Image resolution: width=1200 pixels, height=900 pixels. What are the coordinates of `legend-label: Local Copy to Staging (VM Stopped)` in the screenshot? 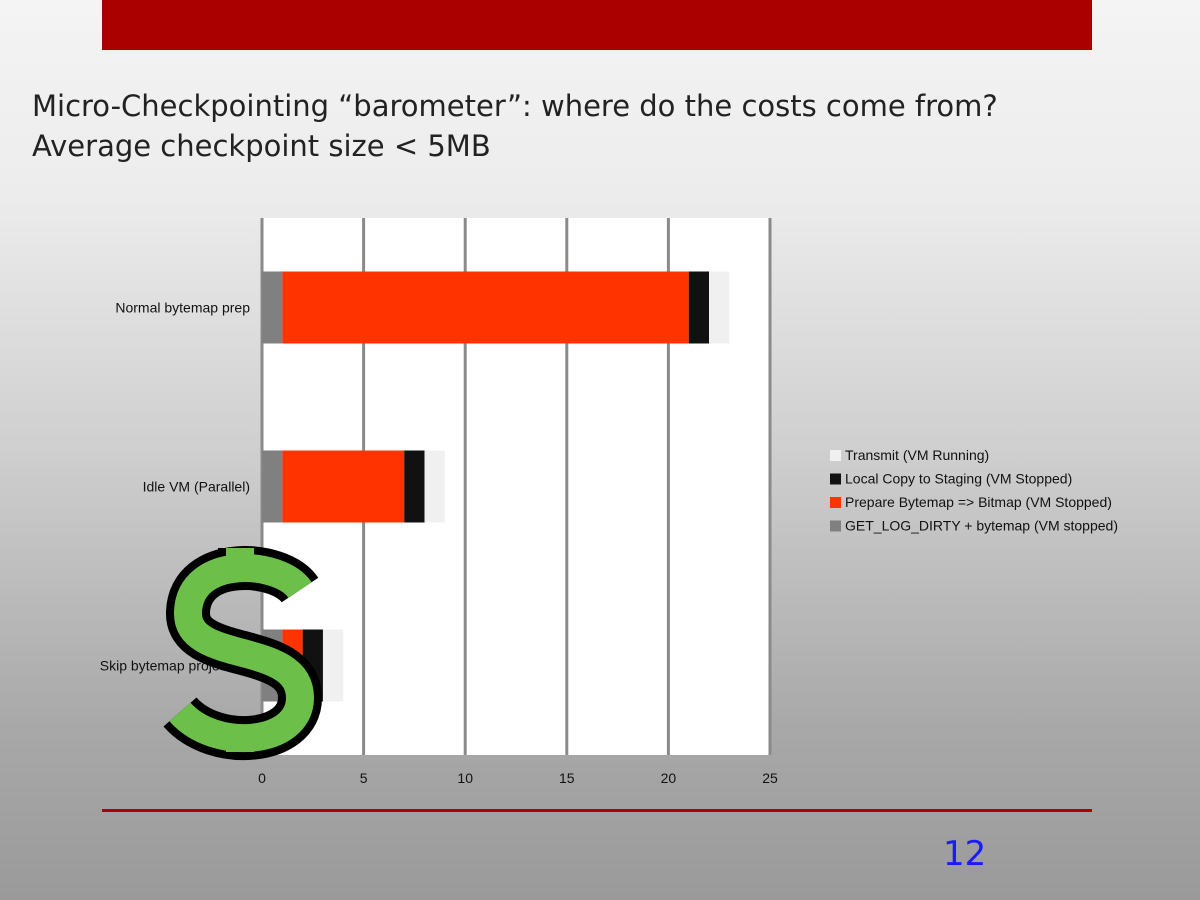 It's located at (958, 479).